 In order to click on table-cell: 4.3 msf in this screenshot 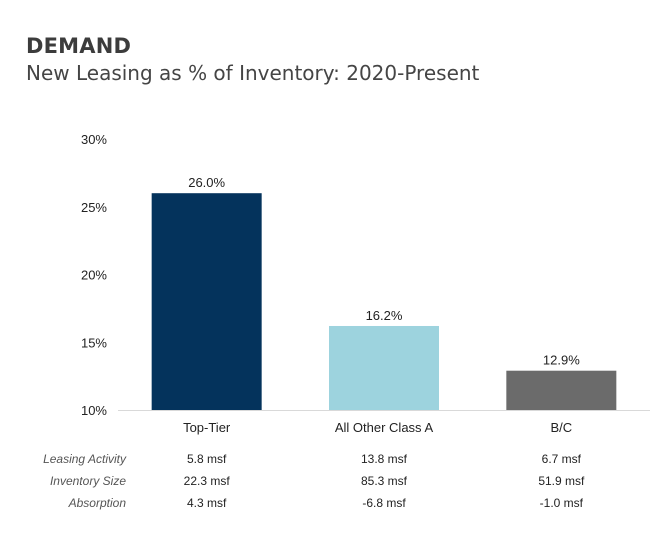, I will do `click(207, 503)`.